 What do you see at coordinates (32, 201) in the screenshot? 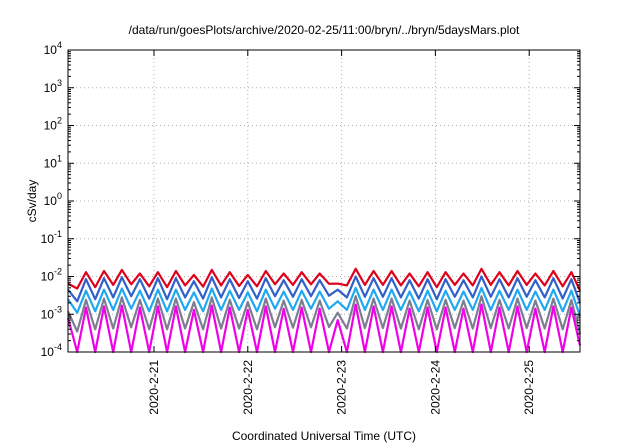
I see `y-axis-label: cSv/day` at bounding box center [32, 201].